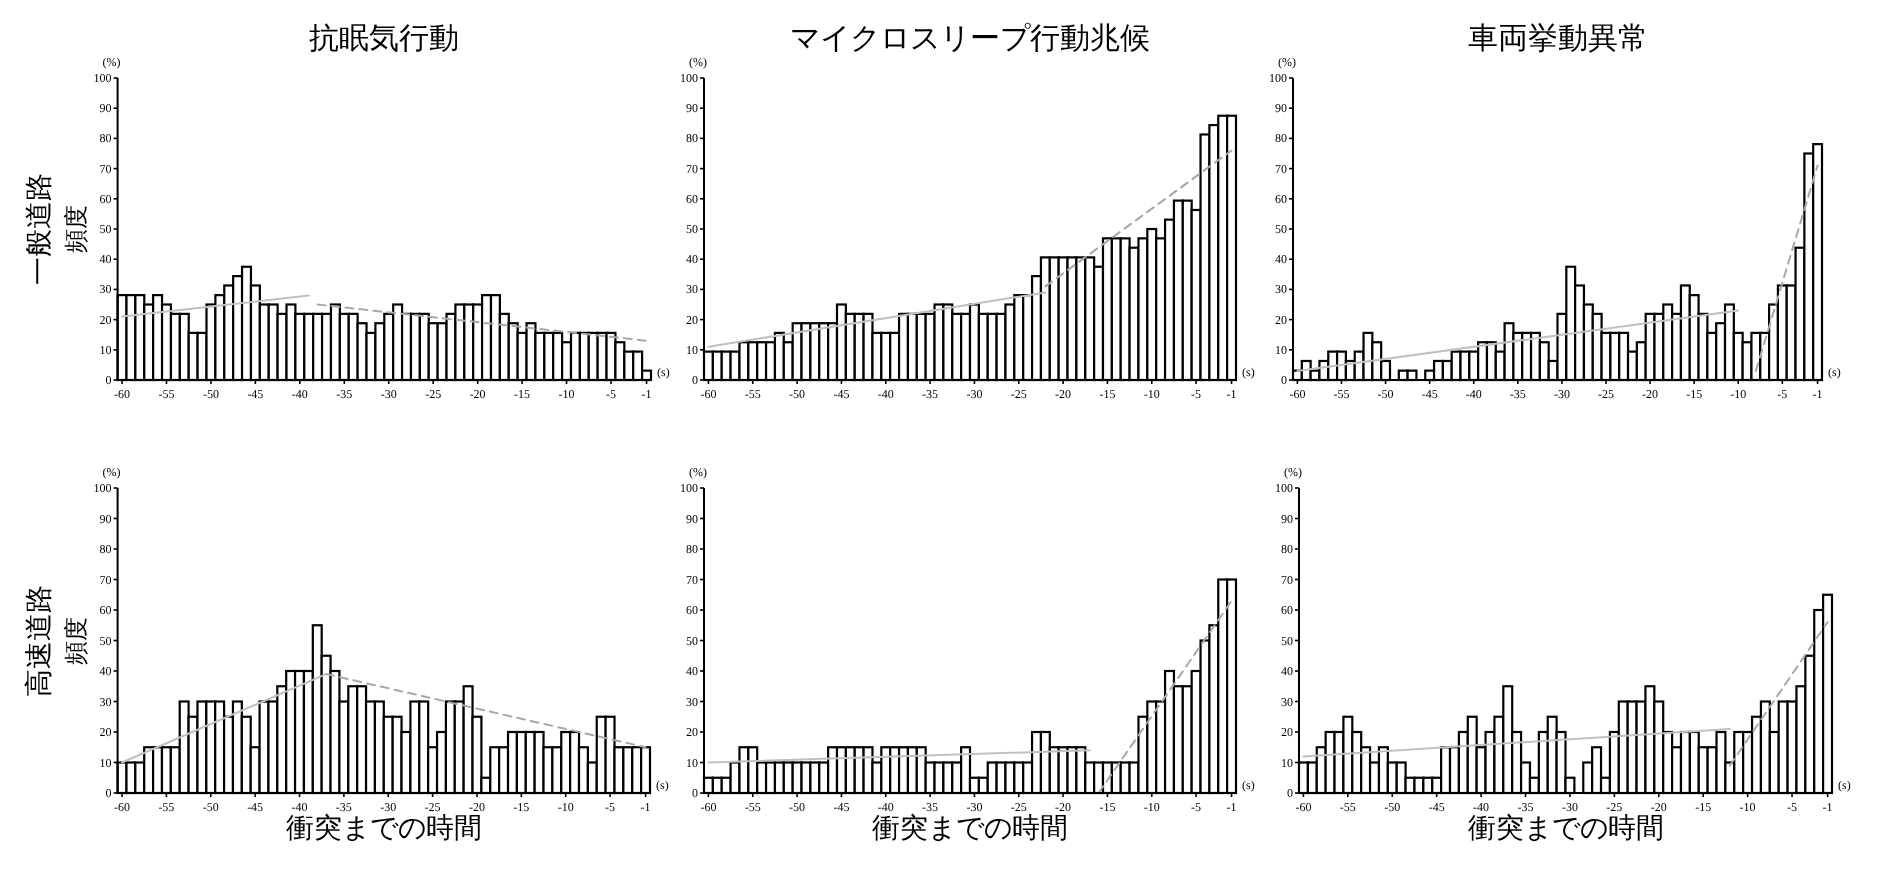 The image size is (1880, 882). What do you see at coordinates (1557, 39) in the screenshot?
I see `chart-title: 車両挙動異常` at bounding box center [1557, 39].